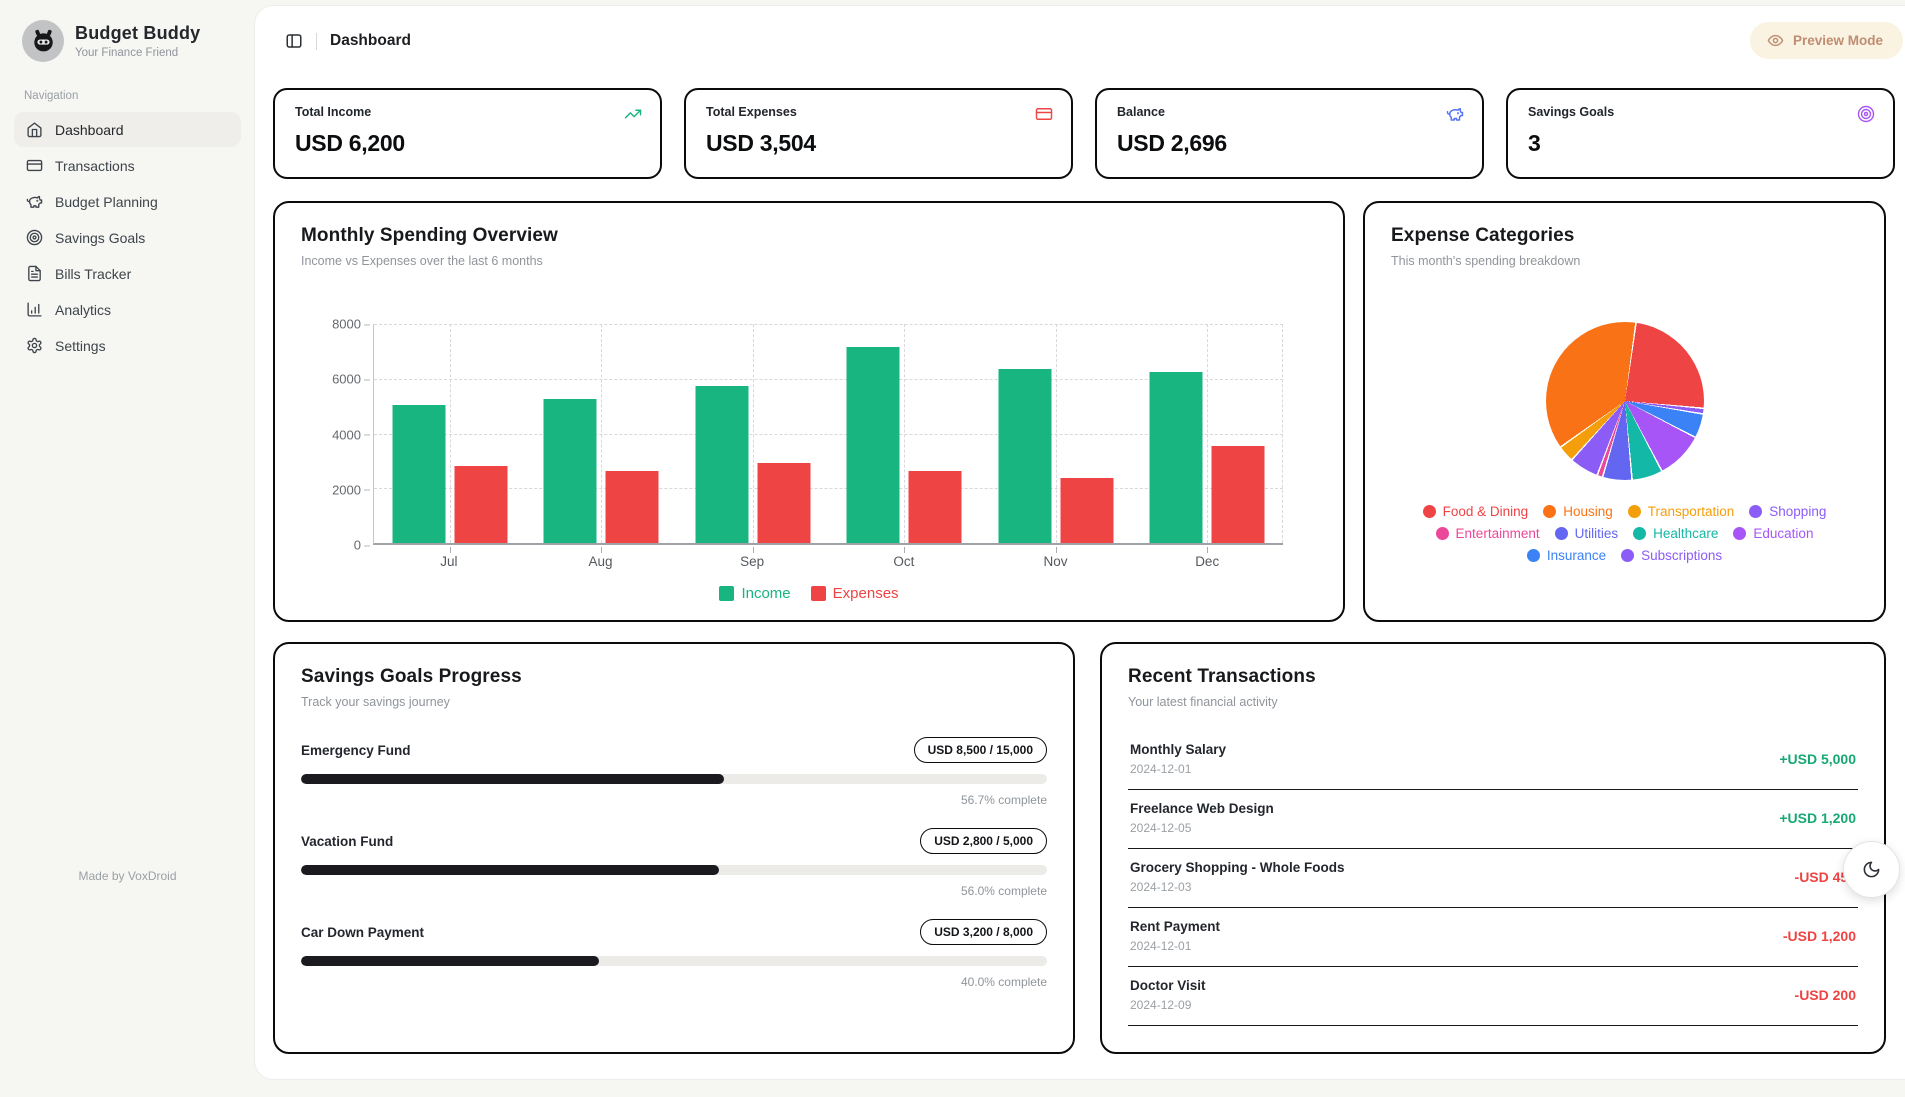  What do you see at coordinates (1817, 818) in the screenshot?
I see `transaction-amount: +USD 1,200` at bounding box center [1817, 818].